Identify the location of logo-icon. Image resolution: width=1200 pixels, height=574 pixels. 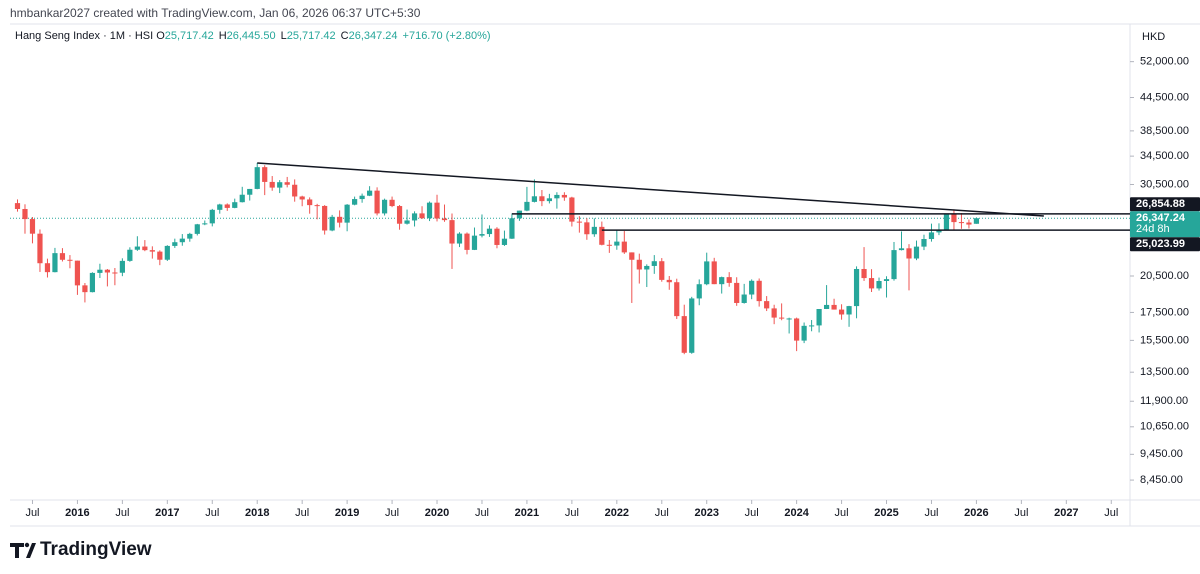
(23, 550).